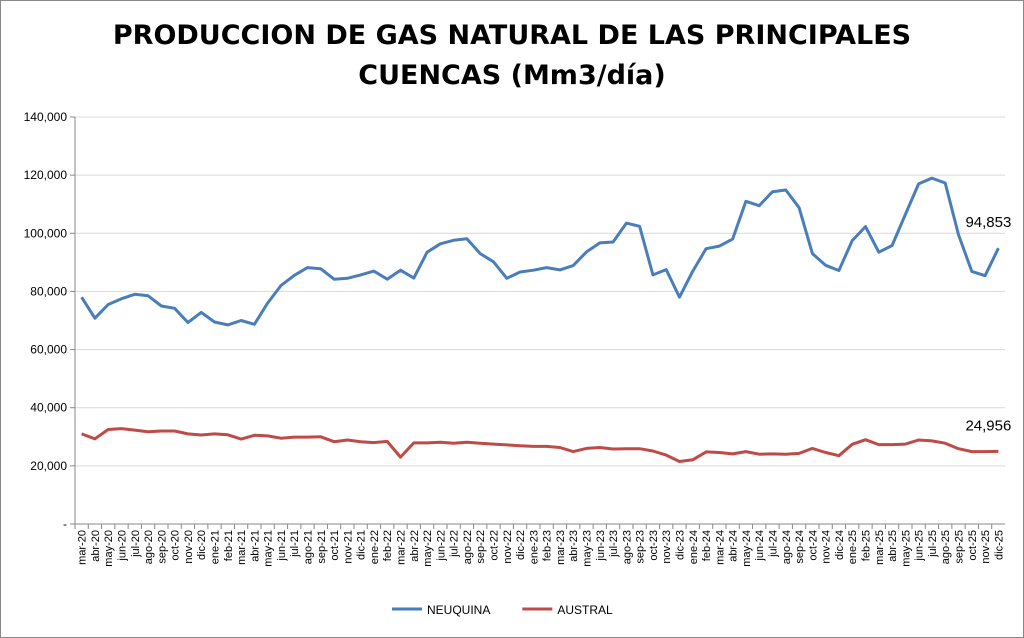 The height and width of the screenshot is (638, 1024). Describe the element at coordinates (988, 222) in the screenshot. I see `data-label: 94,853` at that location.